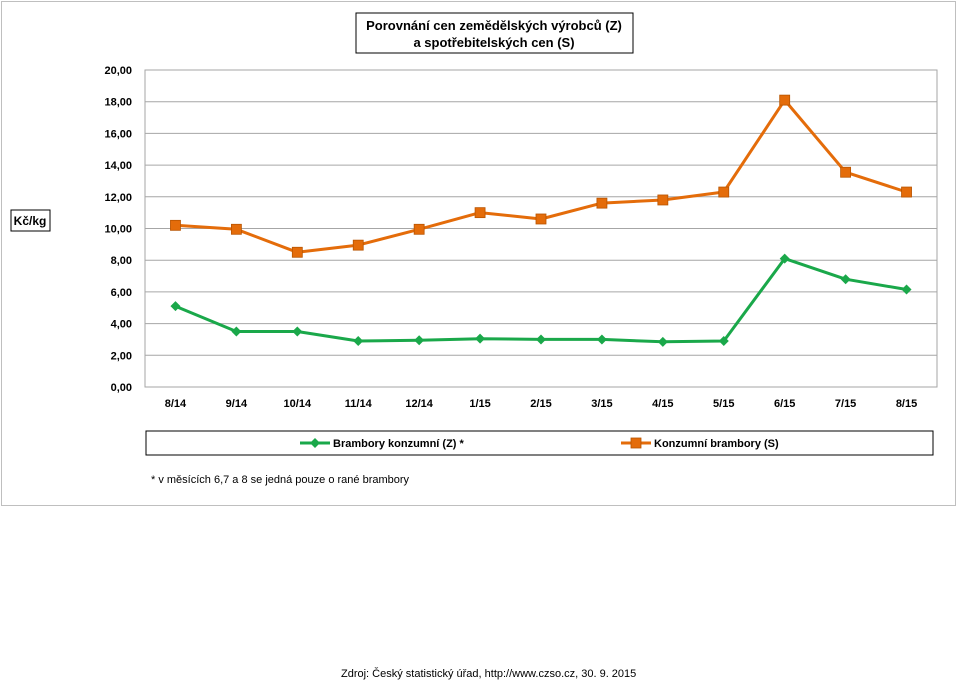 The image size is (959, 682). I want to click on y-tick-label: 10,00, so click(118, 230).